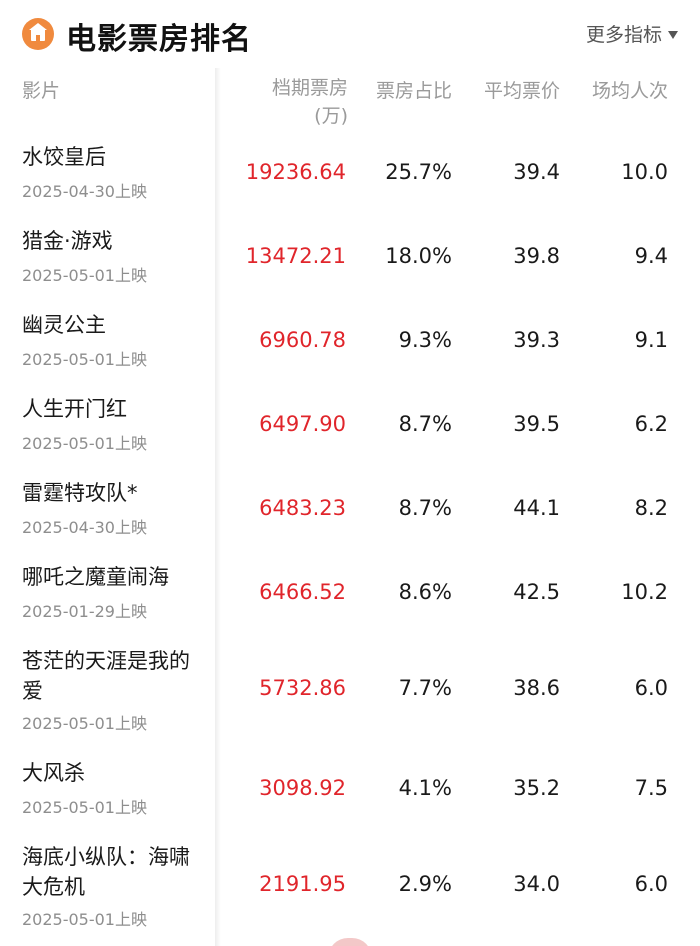 This screenshot has height=946, width=700. I want to click on caret-down-icon, so click(673, 35).